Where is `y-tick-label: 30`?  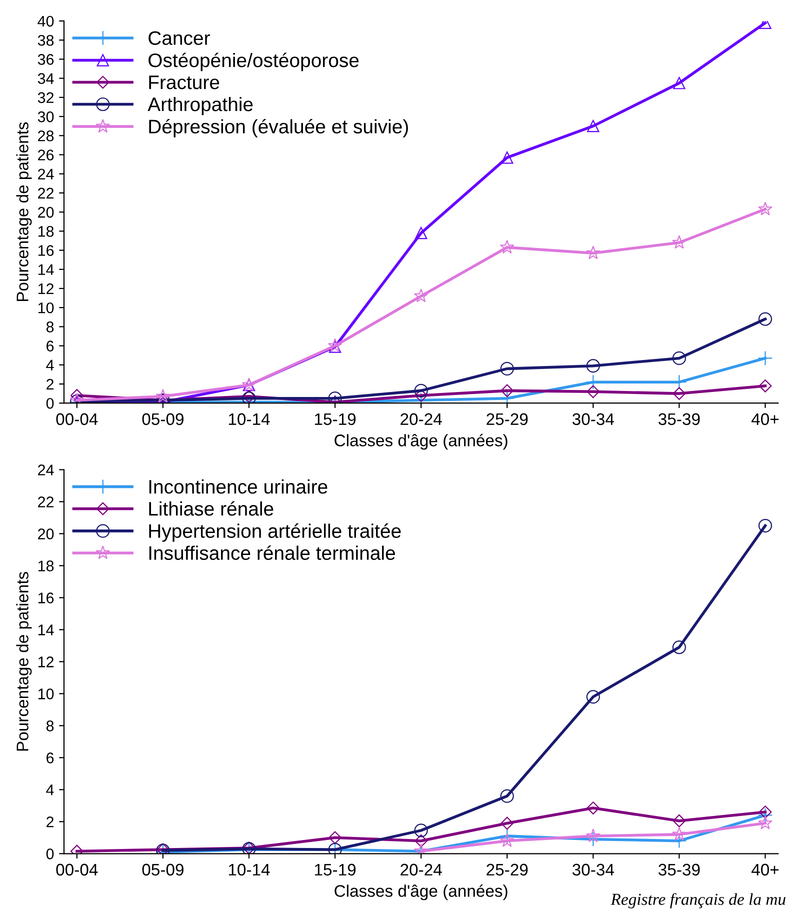 y-tick-label: 30 is located at coordinates (46, 116).